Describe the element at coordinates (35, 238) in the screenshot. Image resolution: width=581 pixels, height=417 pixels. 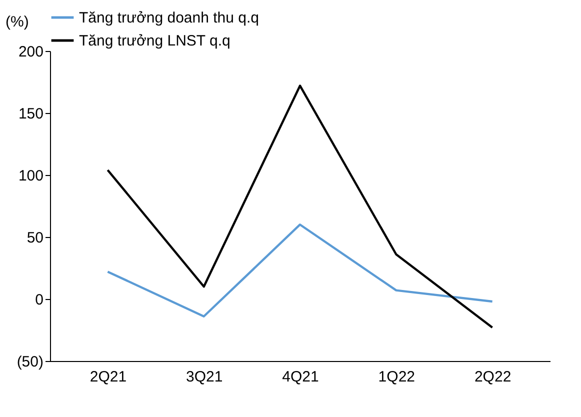
I see `y-tick-label: 50` at that location.